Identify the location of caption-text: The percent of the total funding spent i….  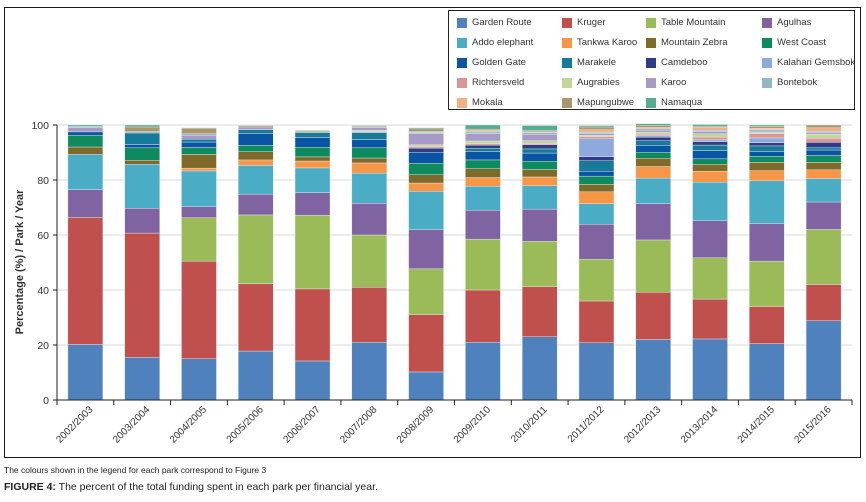
(216, 487).